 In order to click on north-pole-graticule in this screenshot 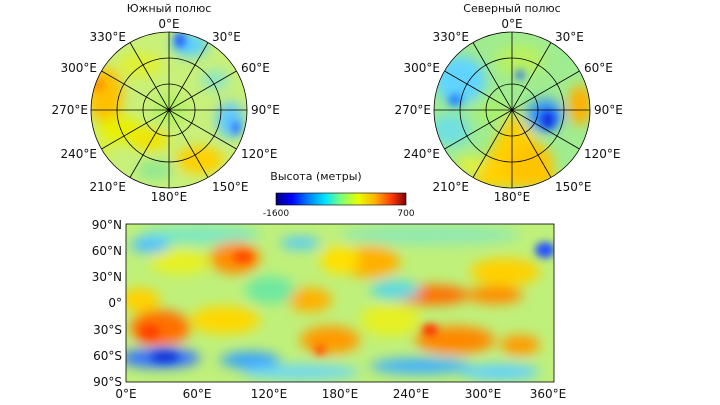, I will do `click(512, 110)`.